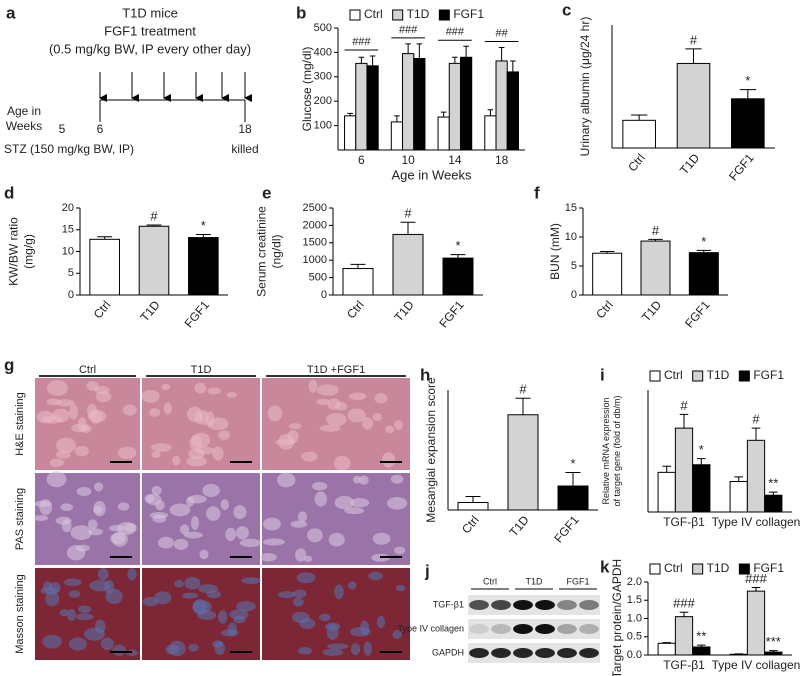 The width and height of the screenshot is (800, 676). I want to click on y-axis-label: Urinary albumin (μg/24 hr), so click(585, 87).